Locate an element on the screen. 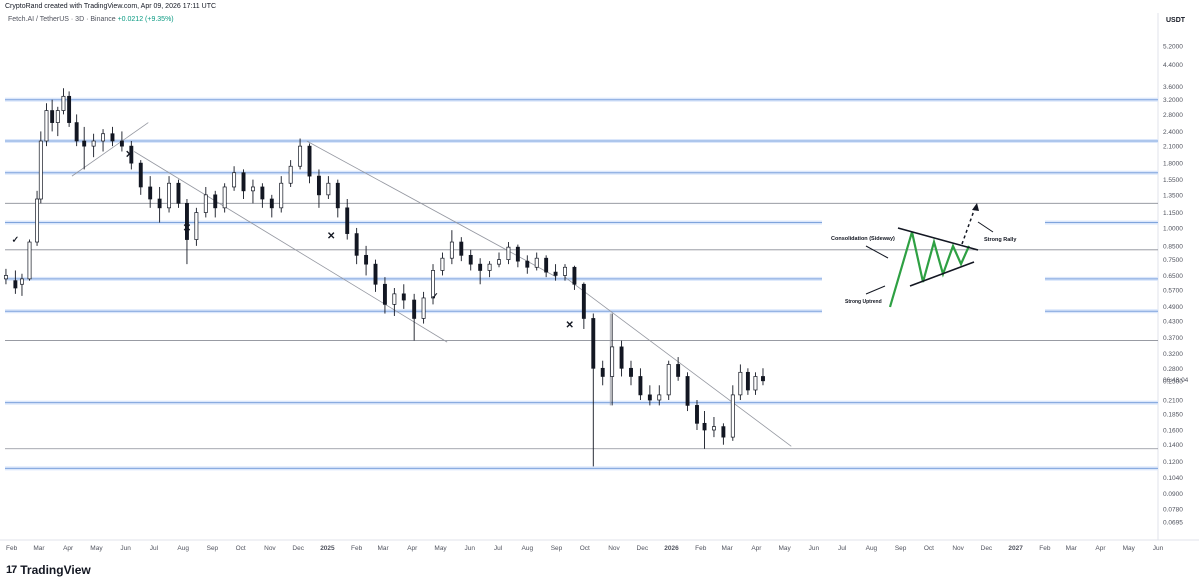  price-tick-label: 0.0900 is located at coordinates (1173, 494).